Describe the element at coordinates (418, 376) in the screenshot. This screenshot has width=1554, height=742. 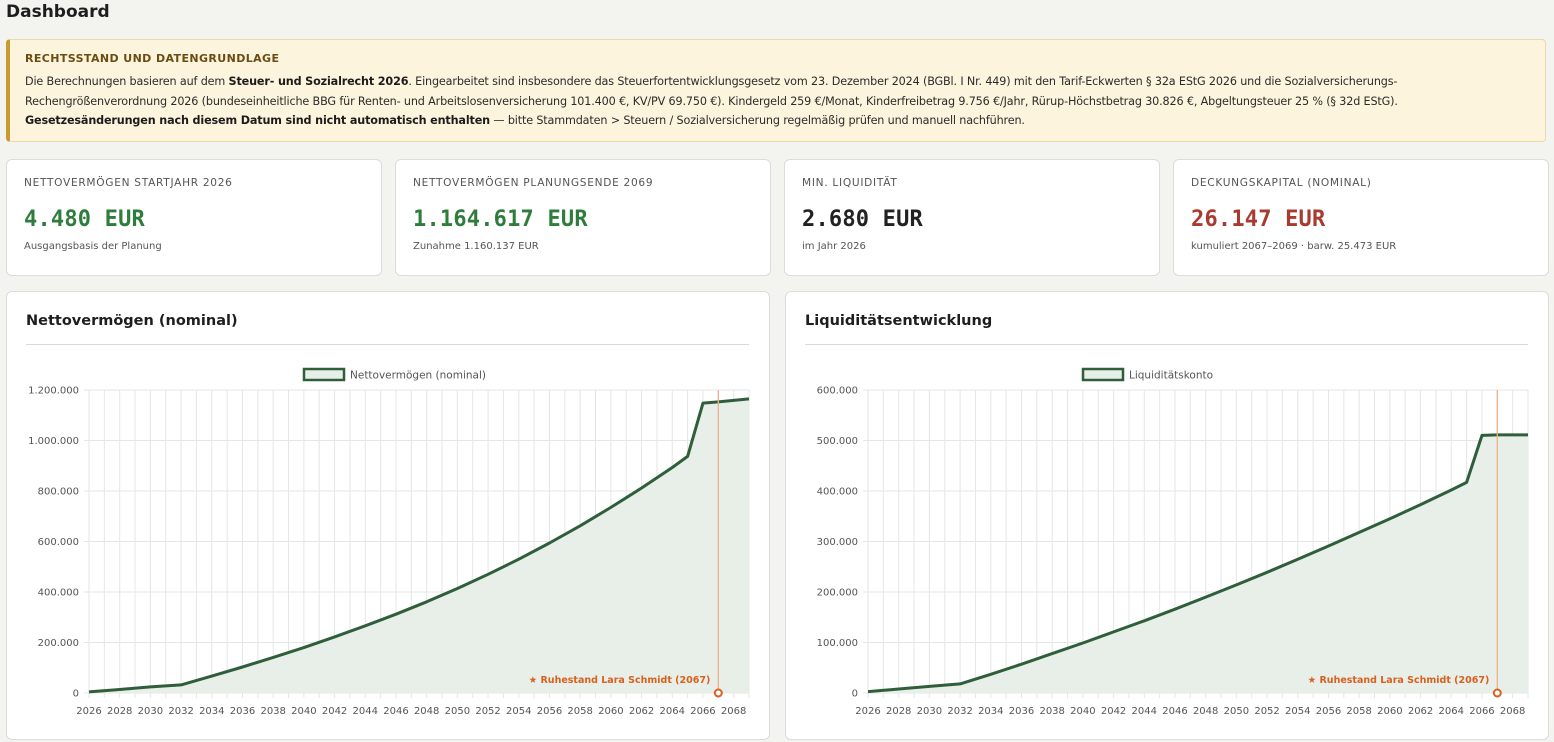
I see `legend-label: Nettovermögen (nominal)` at that location.